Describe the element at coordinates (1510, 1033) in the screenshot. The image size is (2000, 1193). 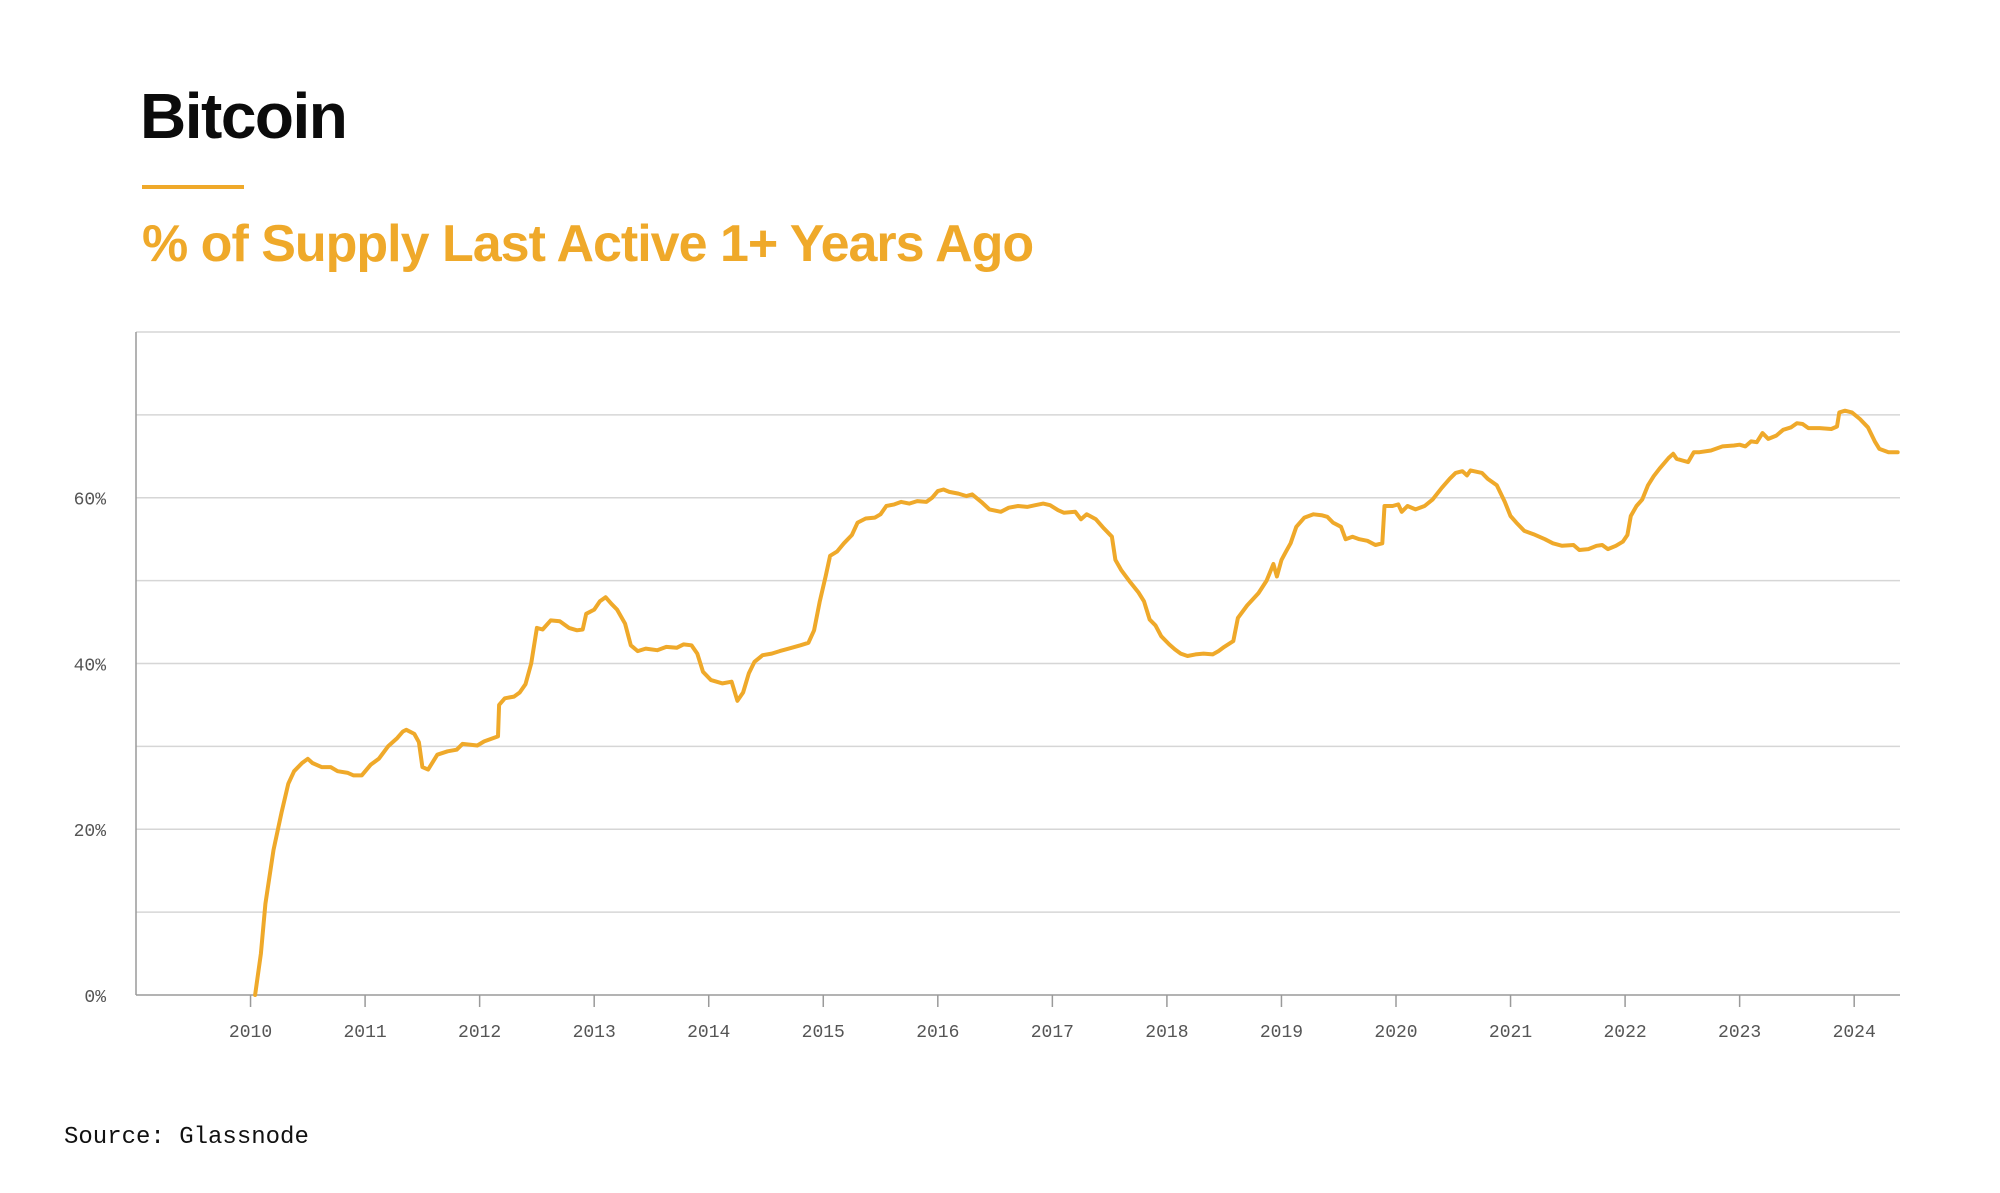
I see `x-tick-label-2021: 2021` at that location.